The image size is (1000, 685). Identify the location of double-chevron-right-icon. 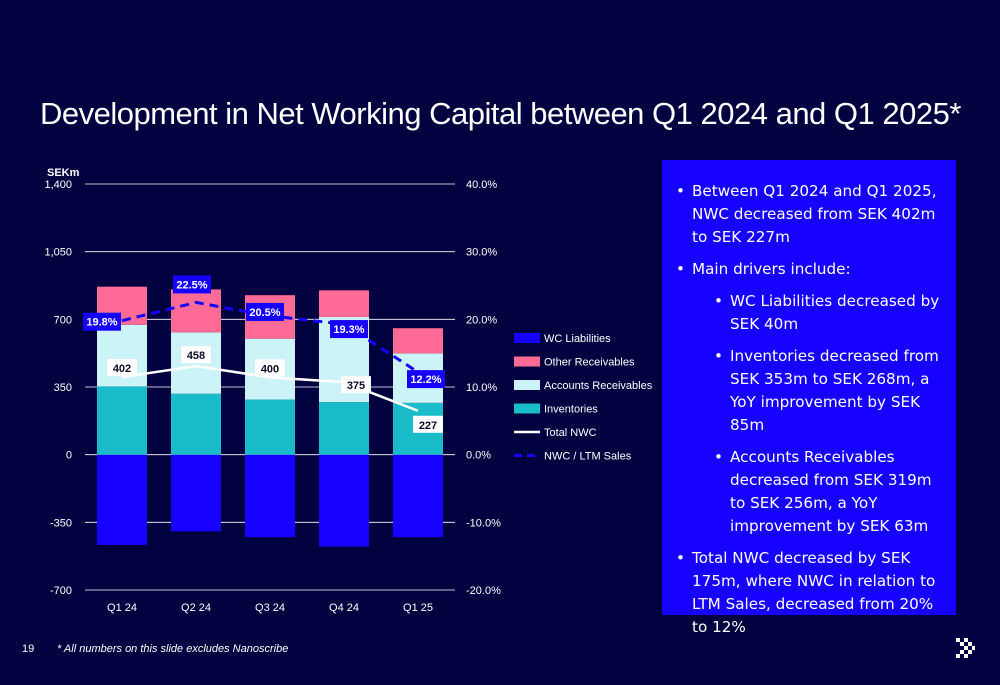
(965, 649).